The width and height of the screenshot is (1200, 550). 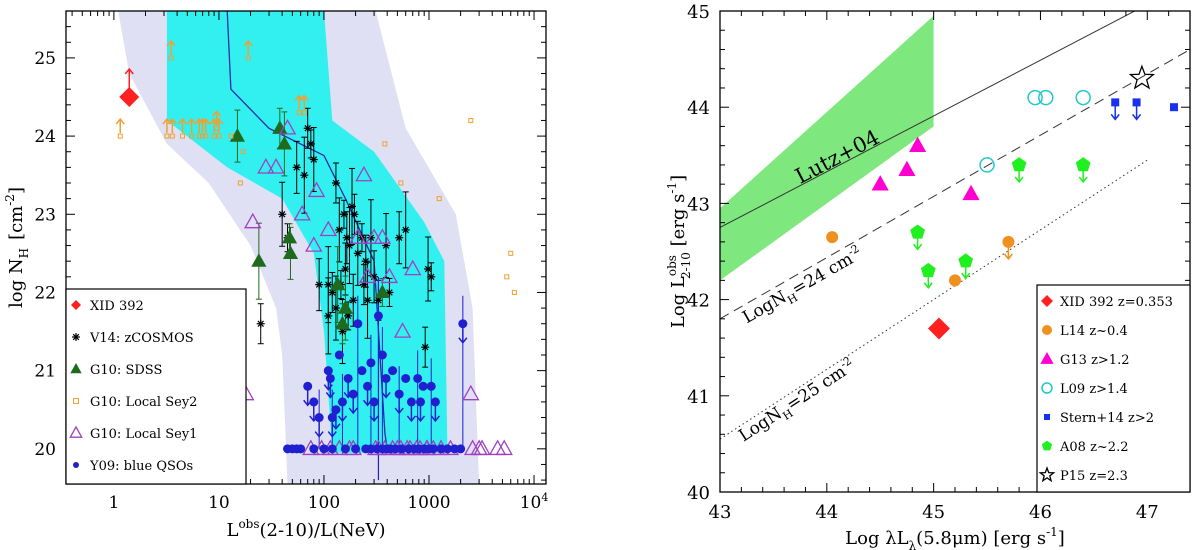 I want to click on y-axis-label-sub: H, so click(x=24, y=253).